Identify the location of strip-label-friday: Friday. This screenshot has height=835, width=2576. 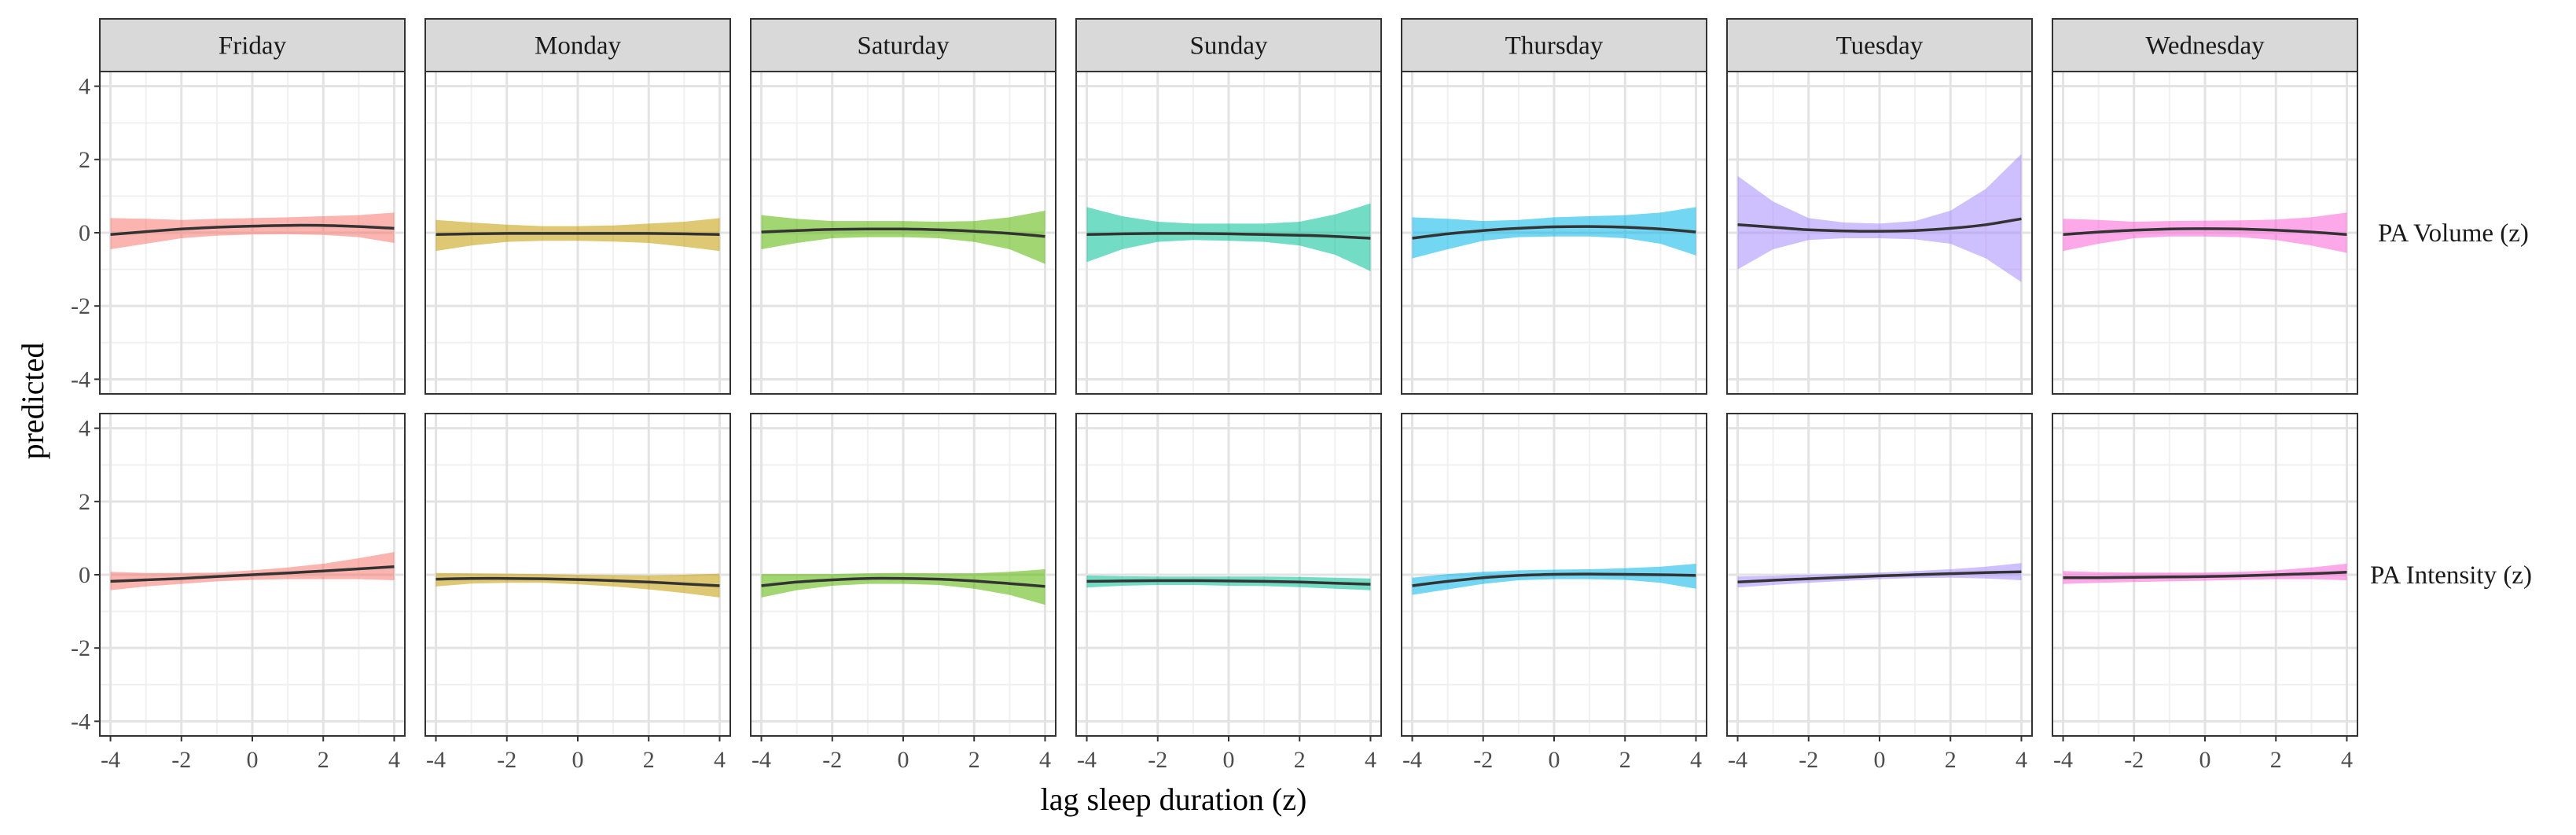
(253, 46).